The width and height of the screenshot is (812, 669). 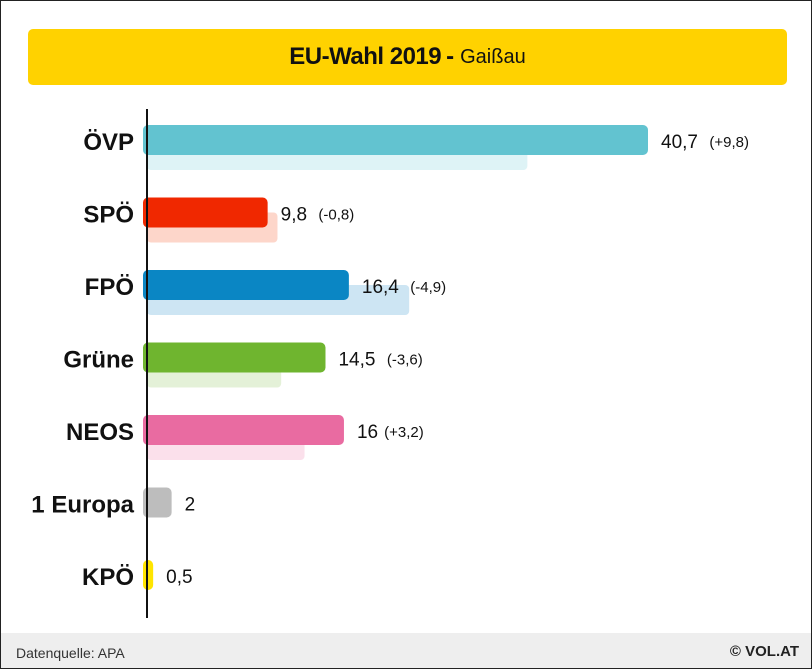 What do you see at coordinates (82, 505) in the screenshot?
I see `category-label: 1 Europa` at bounding box center [82, 505].